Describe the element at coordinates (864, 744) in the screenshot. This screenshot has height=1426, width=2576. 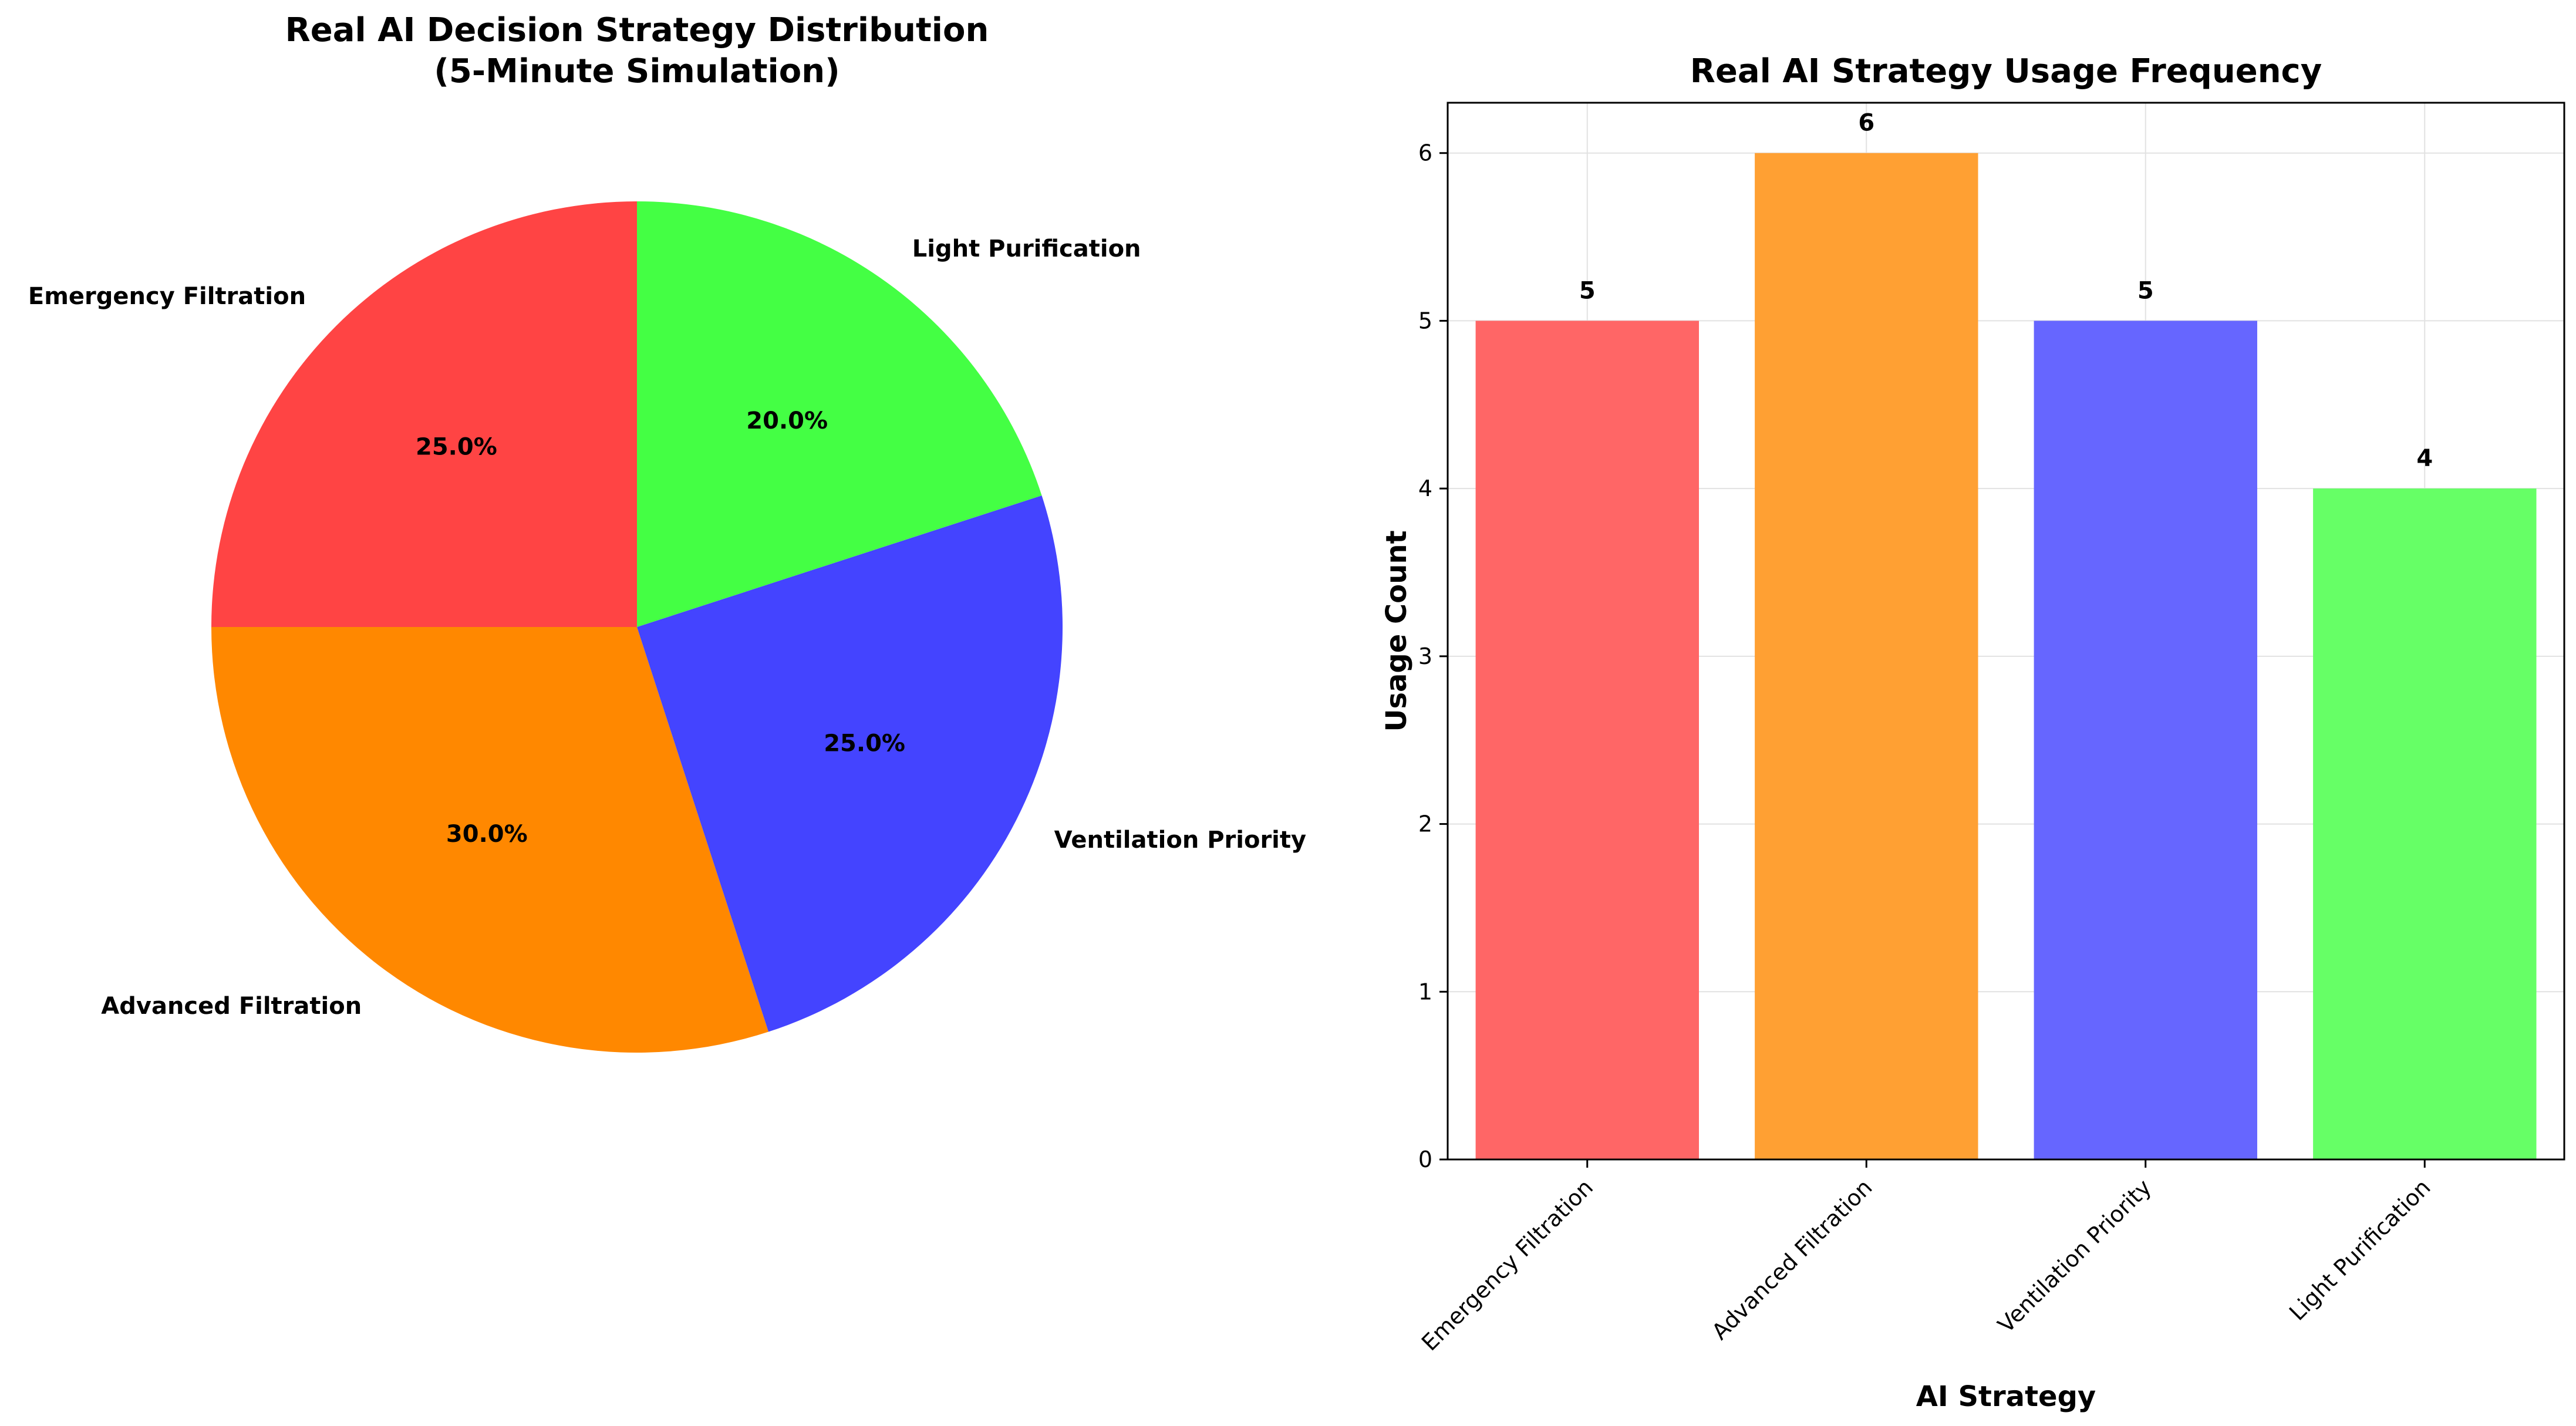
I see `pie-percent-ventilation-priority: 25.0%` at that location.